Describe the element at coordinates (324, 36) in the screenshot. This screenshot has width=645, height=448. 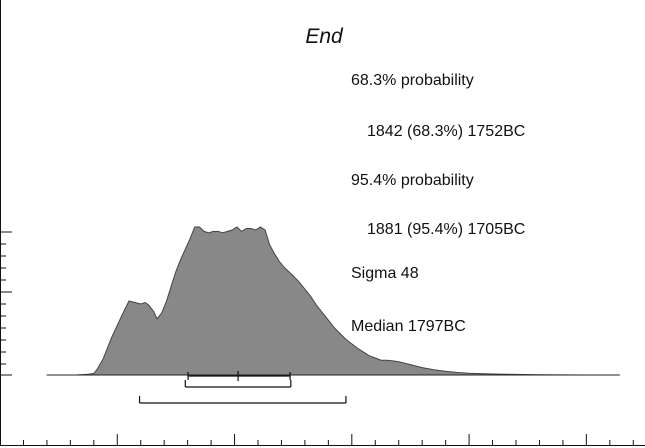
I see `chart-title: End` at that location.